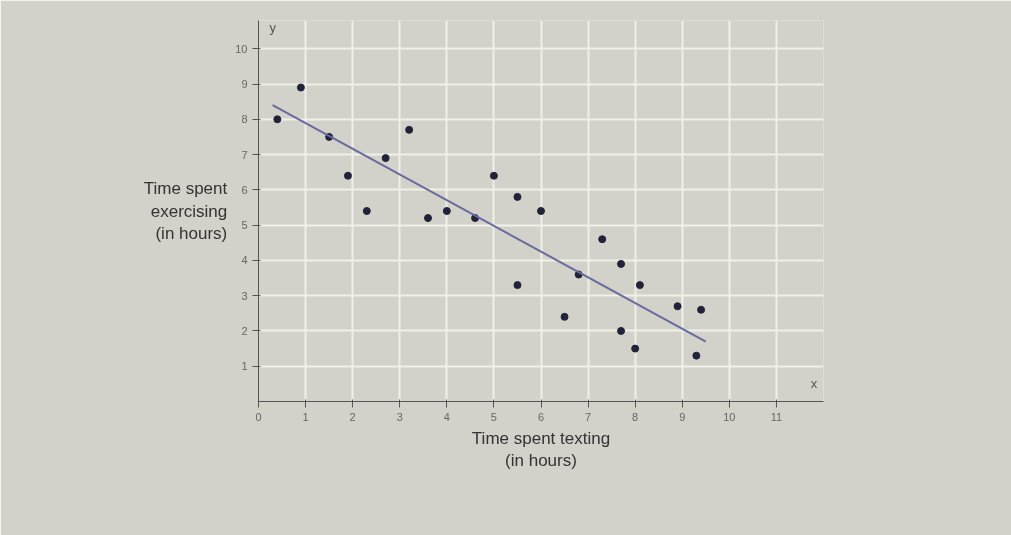 The image size is (1011, 535). What do you see at coordinates (244, 154) in the screenshot?
I see `y-tick-label: 7` at bounding box center [244, 154].